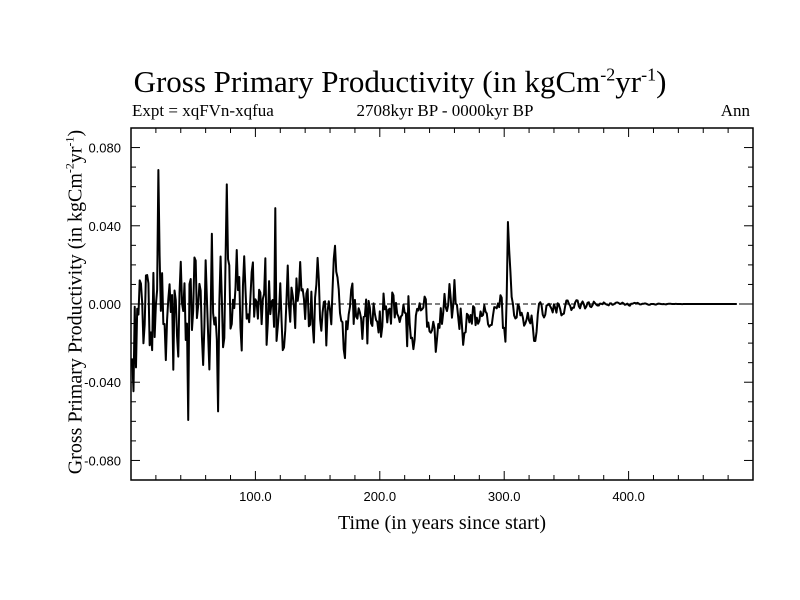 The image size is (800, 600). What do you see at coordinates (442, 523) in the screenshot?
I see `x-axis-label: Time (in years since start)` at bounding box center [442, 523].